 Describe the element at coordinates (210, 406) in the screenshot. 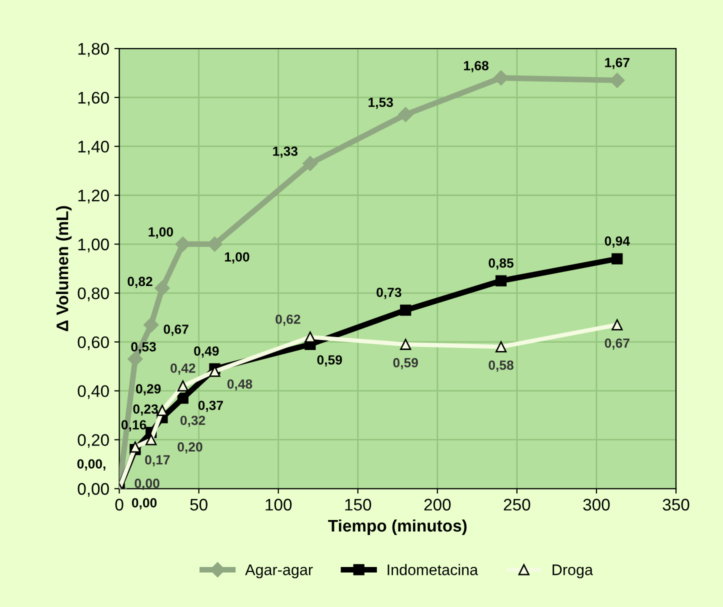

I see `data-label: 0,37` at that location.